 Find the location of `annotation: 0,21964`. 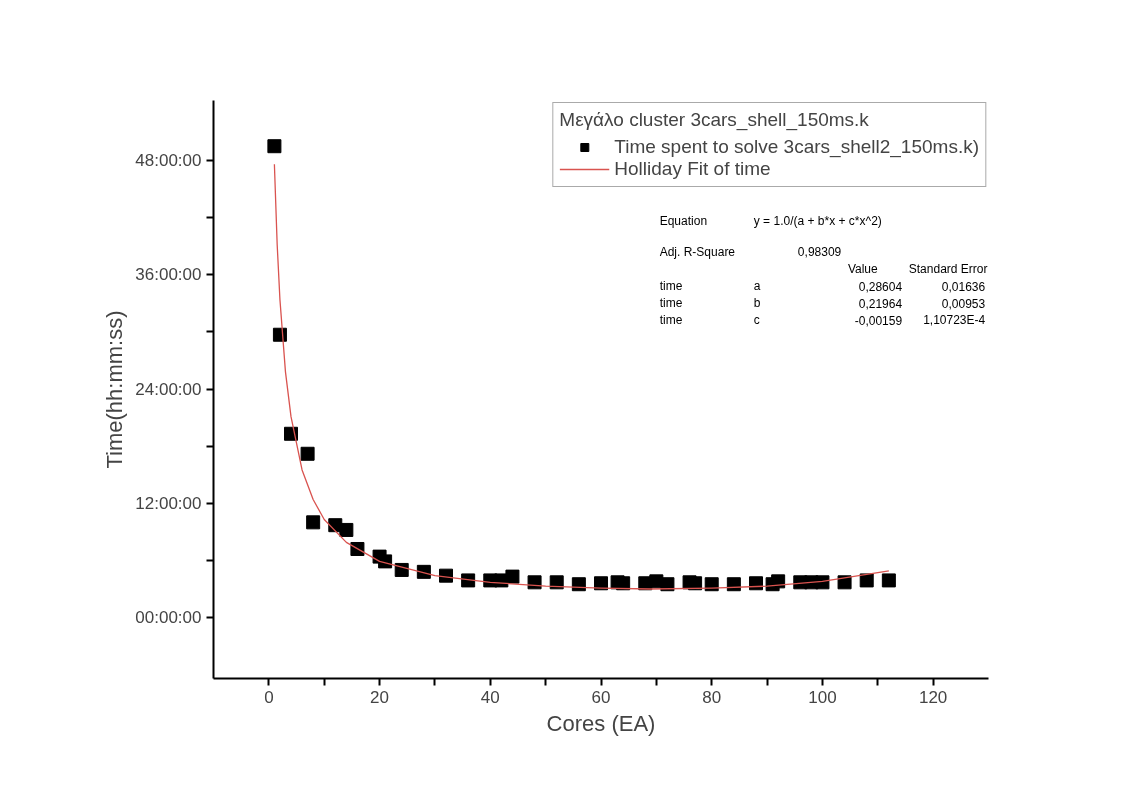

annotation: 0,21964 is located at coordinates (880, 303).